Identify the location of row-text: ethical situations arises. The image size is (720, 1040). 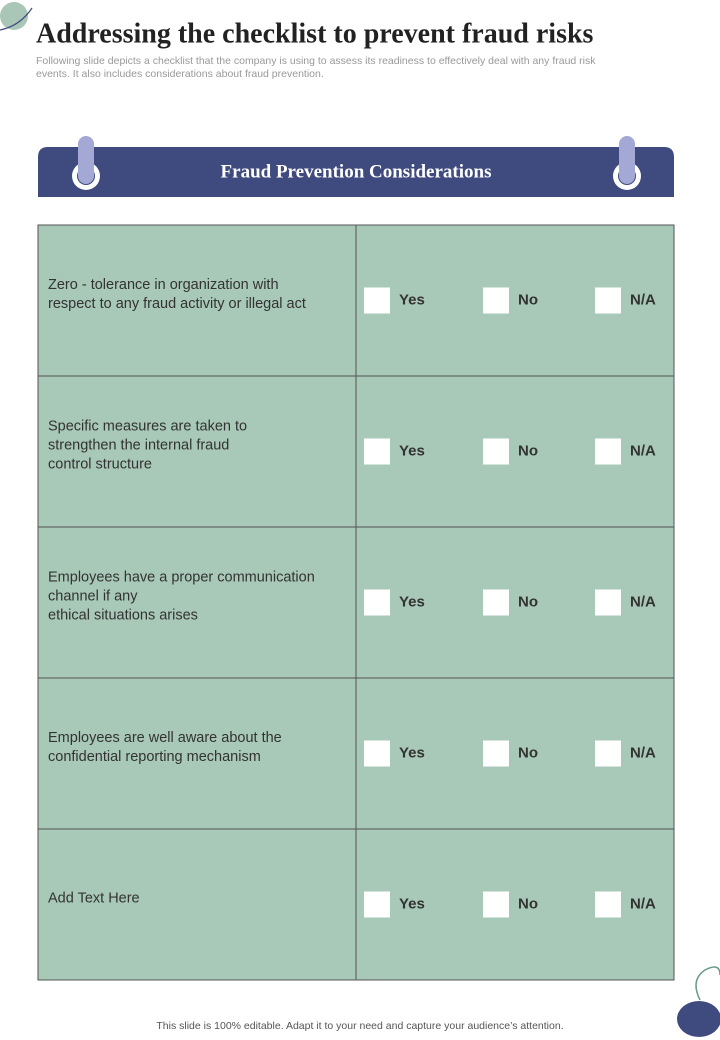
(123, 615).